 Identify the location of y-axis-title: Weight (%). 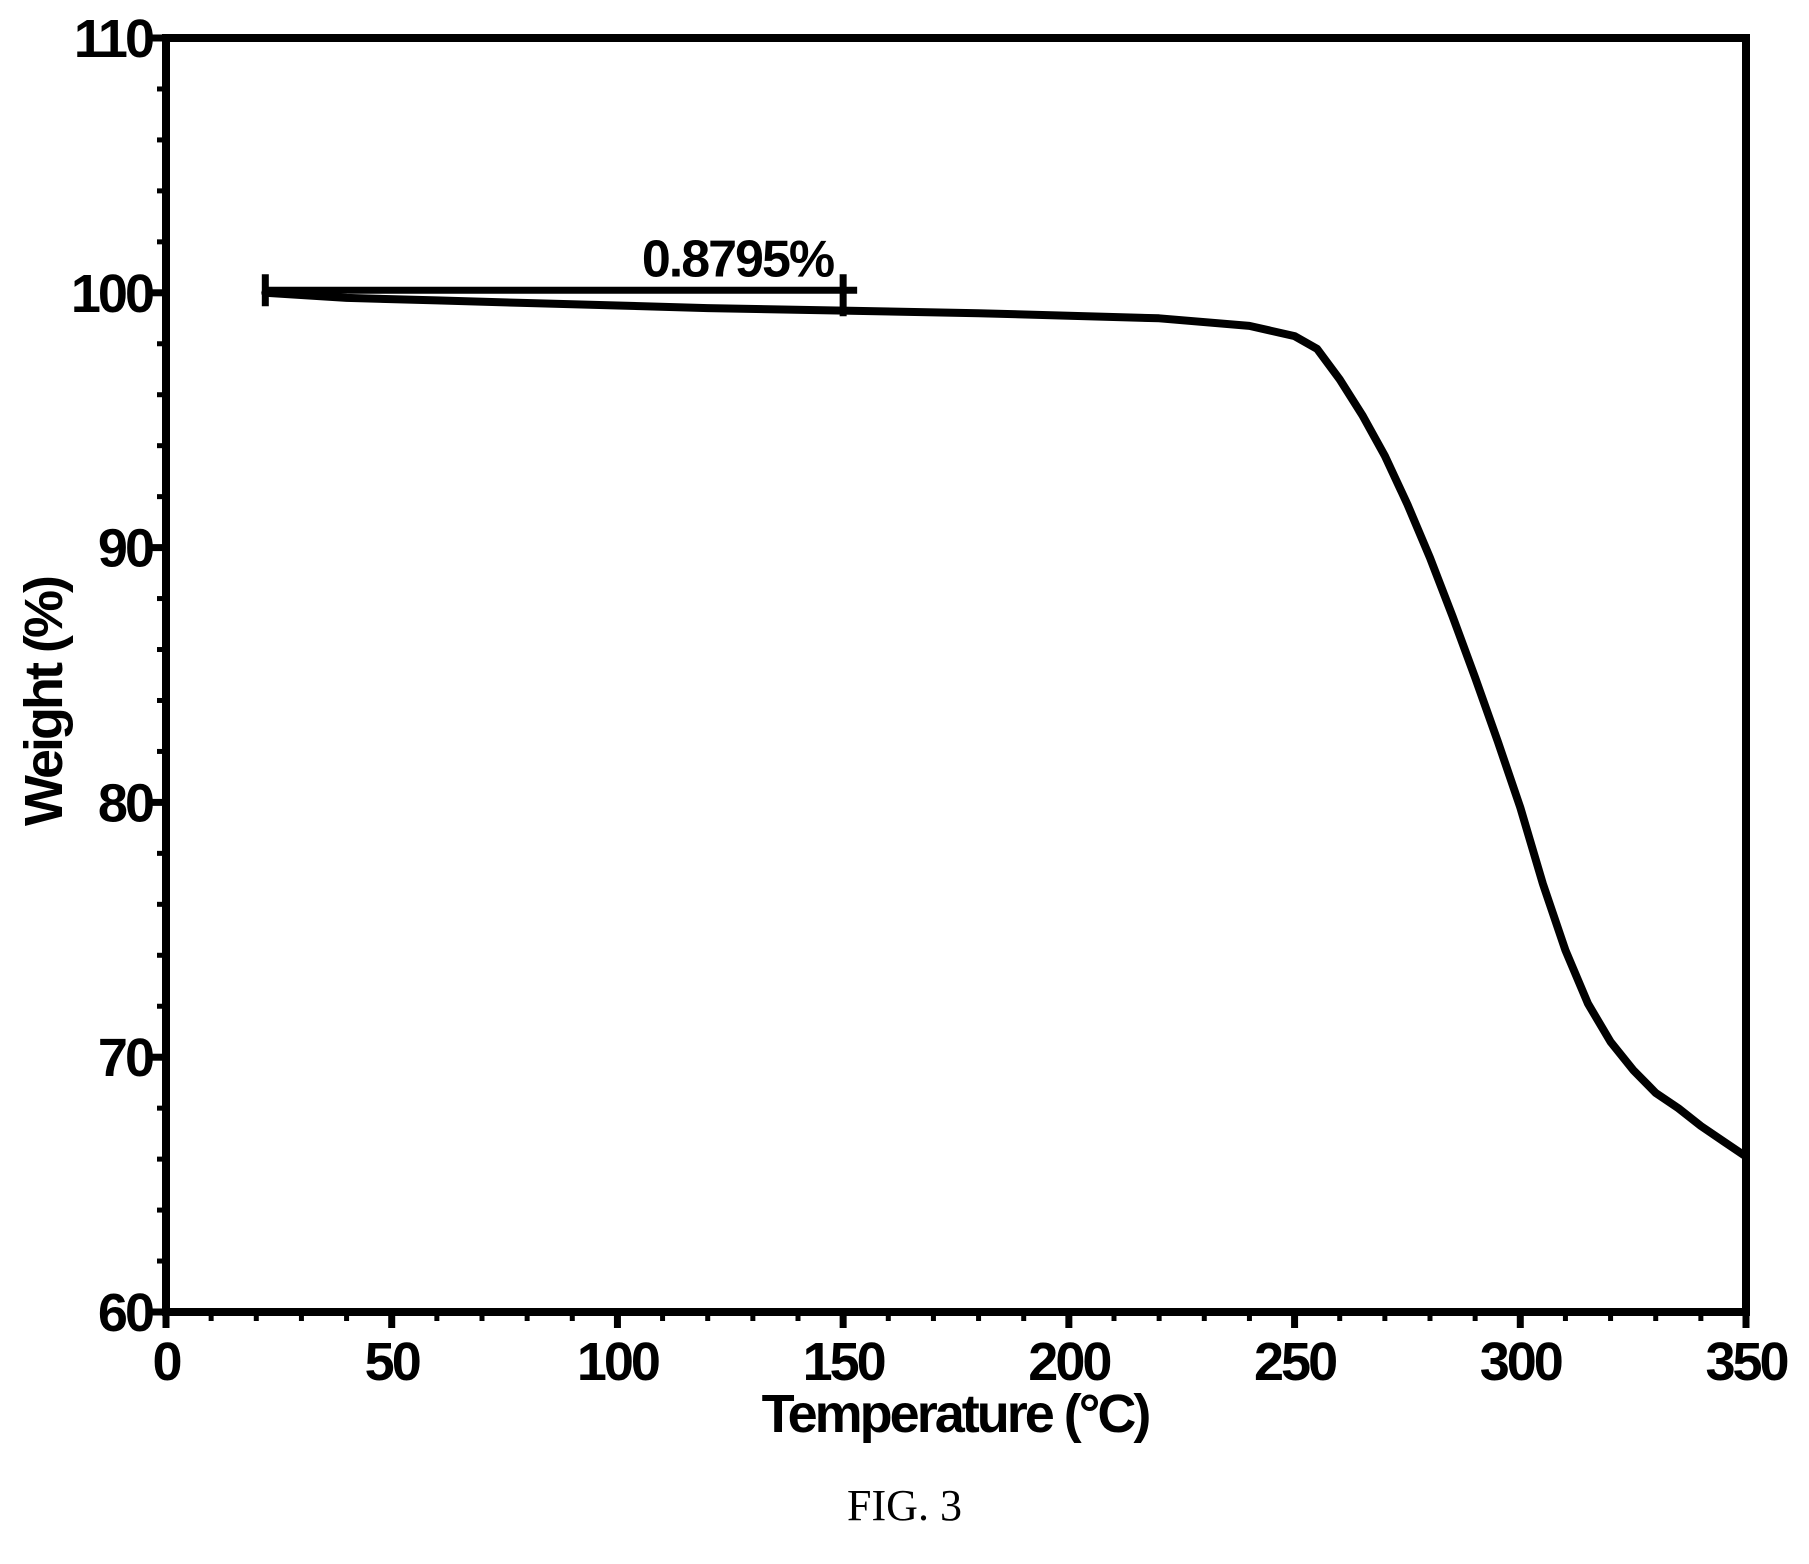
(44, 701).